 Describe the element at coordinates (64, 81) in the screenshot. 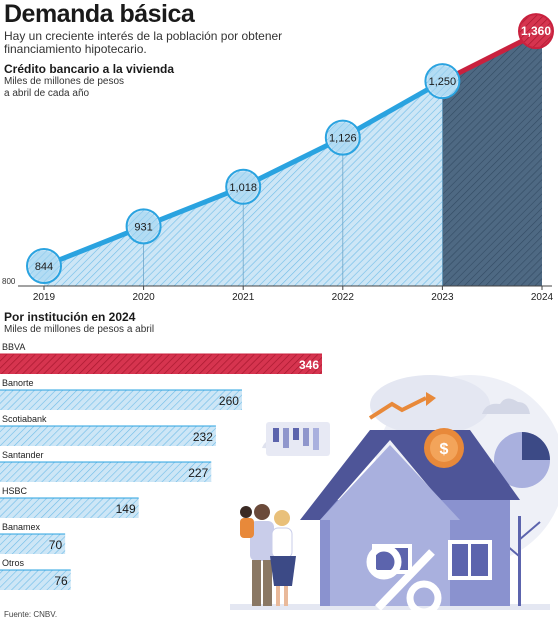

I see `line-chart-unit-1: Miles de millones de pesos` at that location.